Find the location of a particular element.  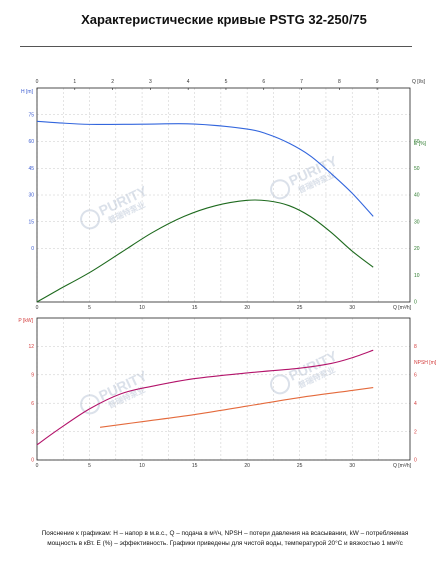

right-tick-label: 8 is located at coordinates (415, 347).